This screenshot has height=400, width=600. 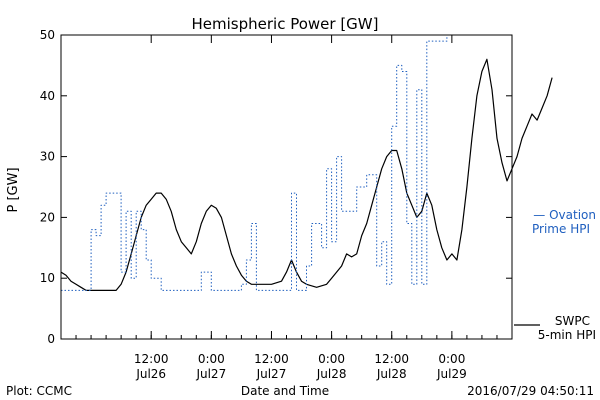 What do you see at coordinates (530, 391) in the screenshot?
I see `footer-timestamp: 2016/07/29 04:50:11` at bounding box center [530, 391].